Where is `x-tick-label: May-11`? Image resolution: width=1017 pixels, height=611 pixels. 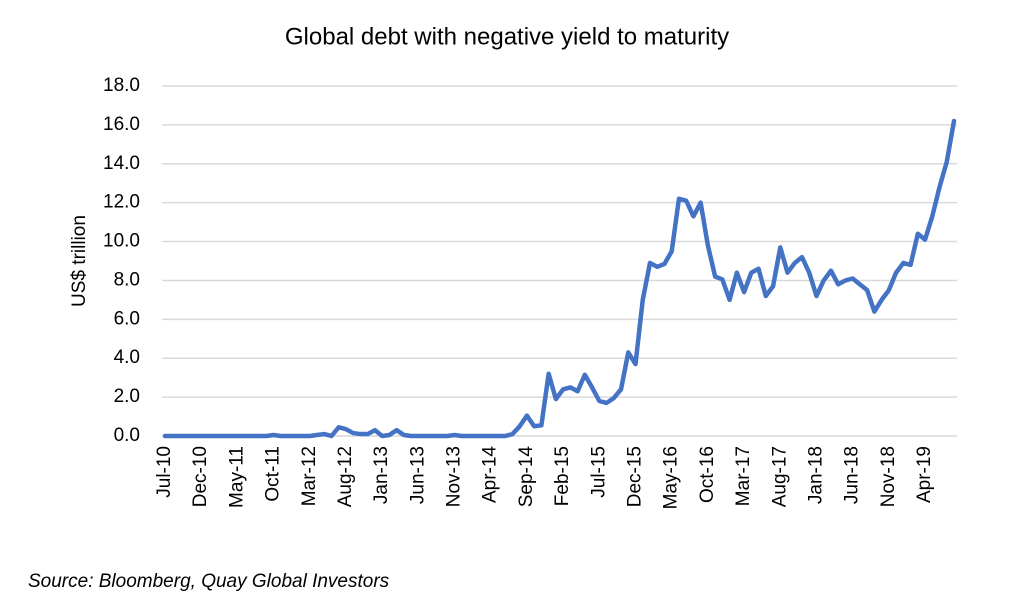
x-tick-label: May-11 is located at coordinates (236, 477).